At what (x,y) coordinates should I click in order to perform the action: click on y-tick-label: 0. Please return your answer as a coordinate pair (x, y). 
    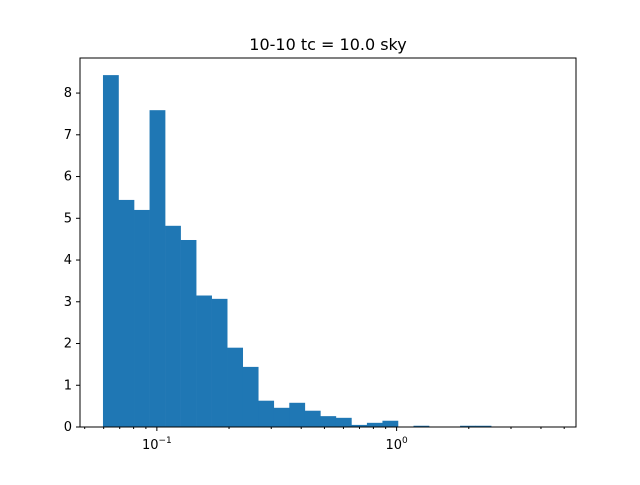
    Looking at the image, I should click on (68, 427).